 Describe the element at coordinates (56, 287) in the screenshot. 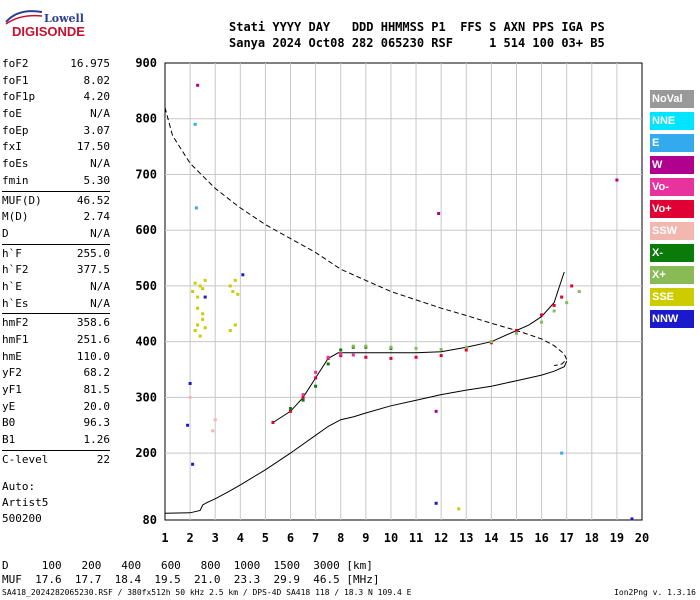

I see `param-row: h`E N/A` at that location.